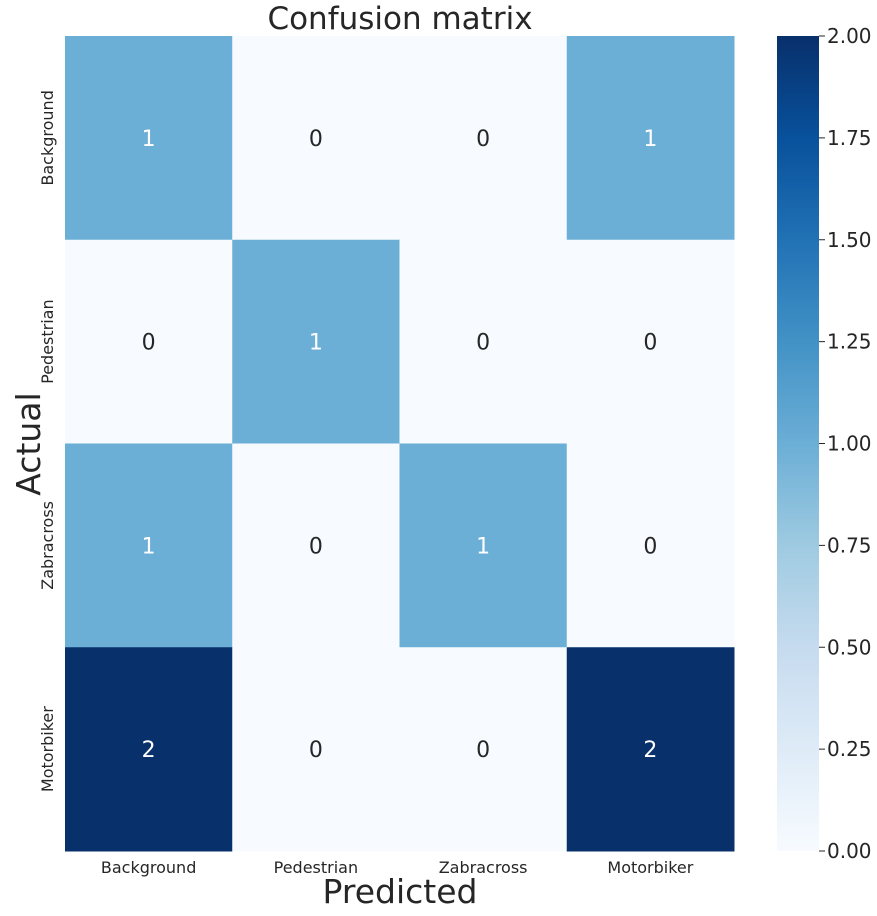 The image size is (877, 916). I want to click on x-axis-label: Predicted, so click(400, 891).